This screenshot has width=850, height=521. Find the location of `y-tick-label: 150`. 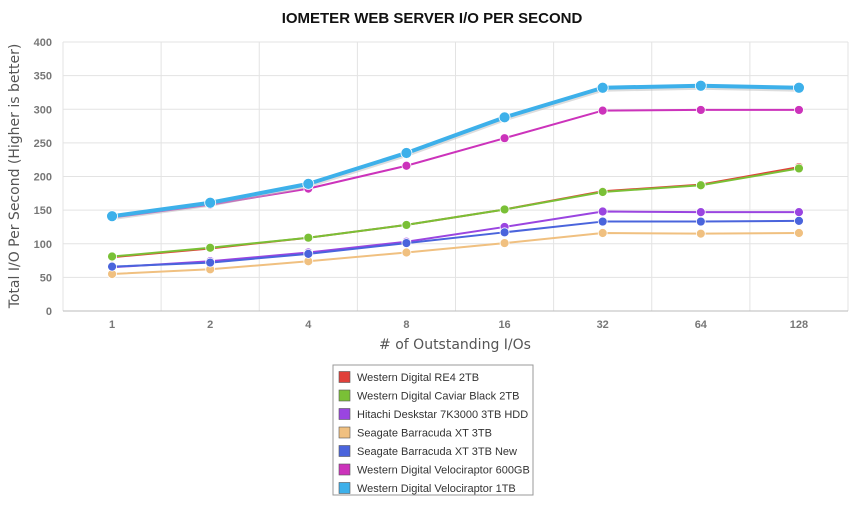

y-tick-label: 150 is located at coordinates (43, 211).